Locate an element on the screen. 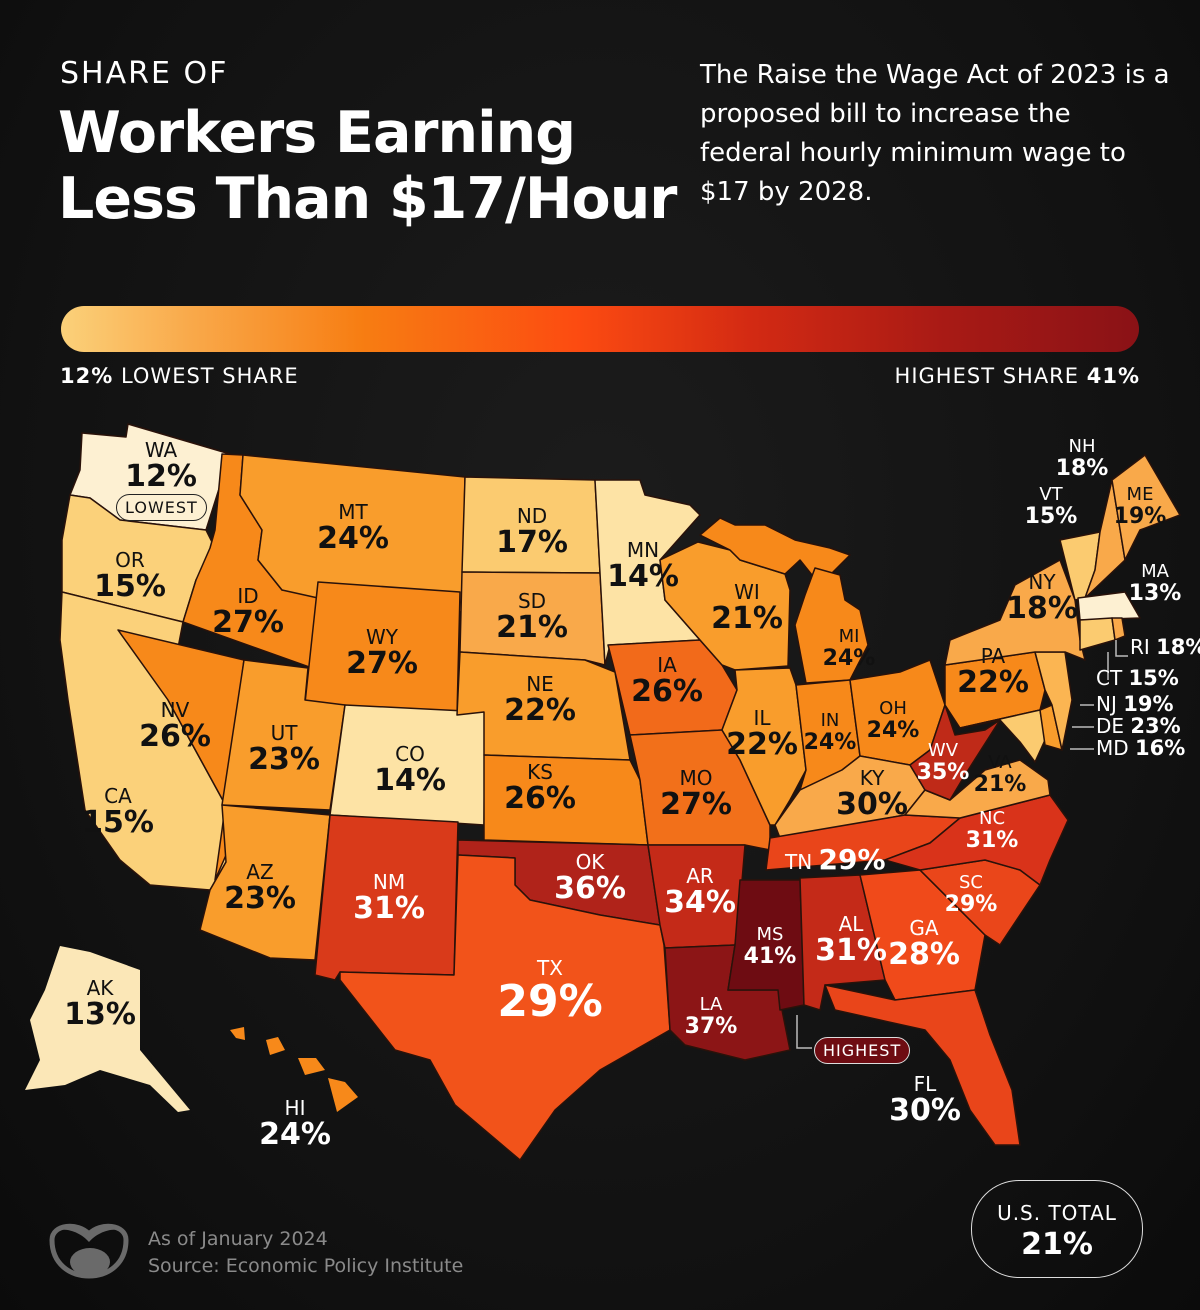  brand-logo-icon is located at coordinates (89, 1251).